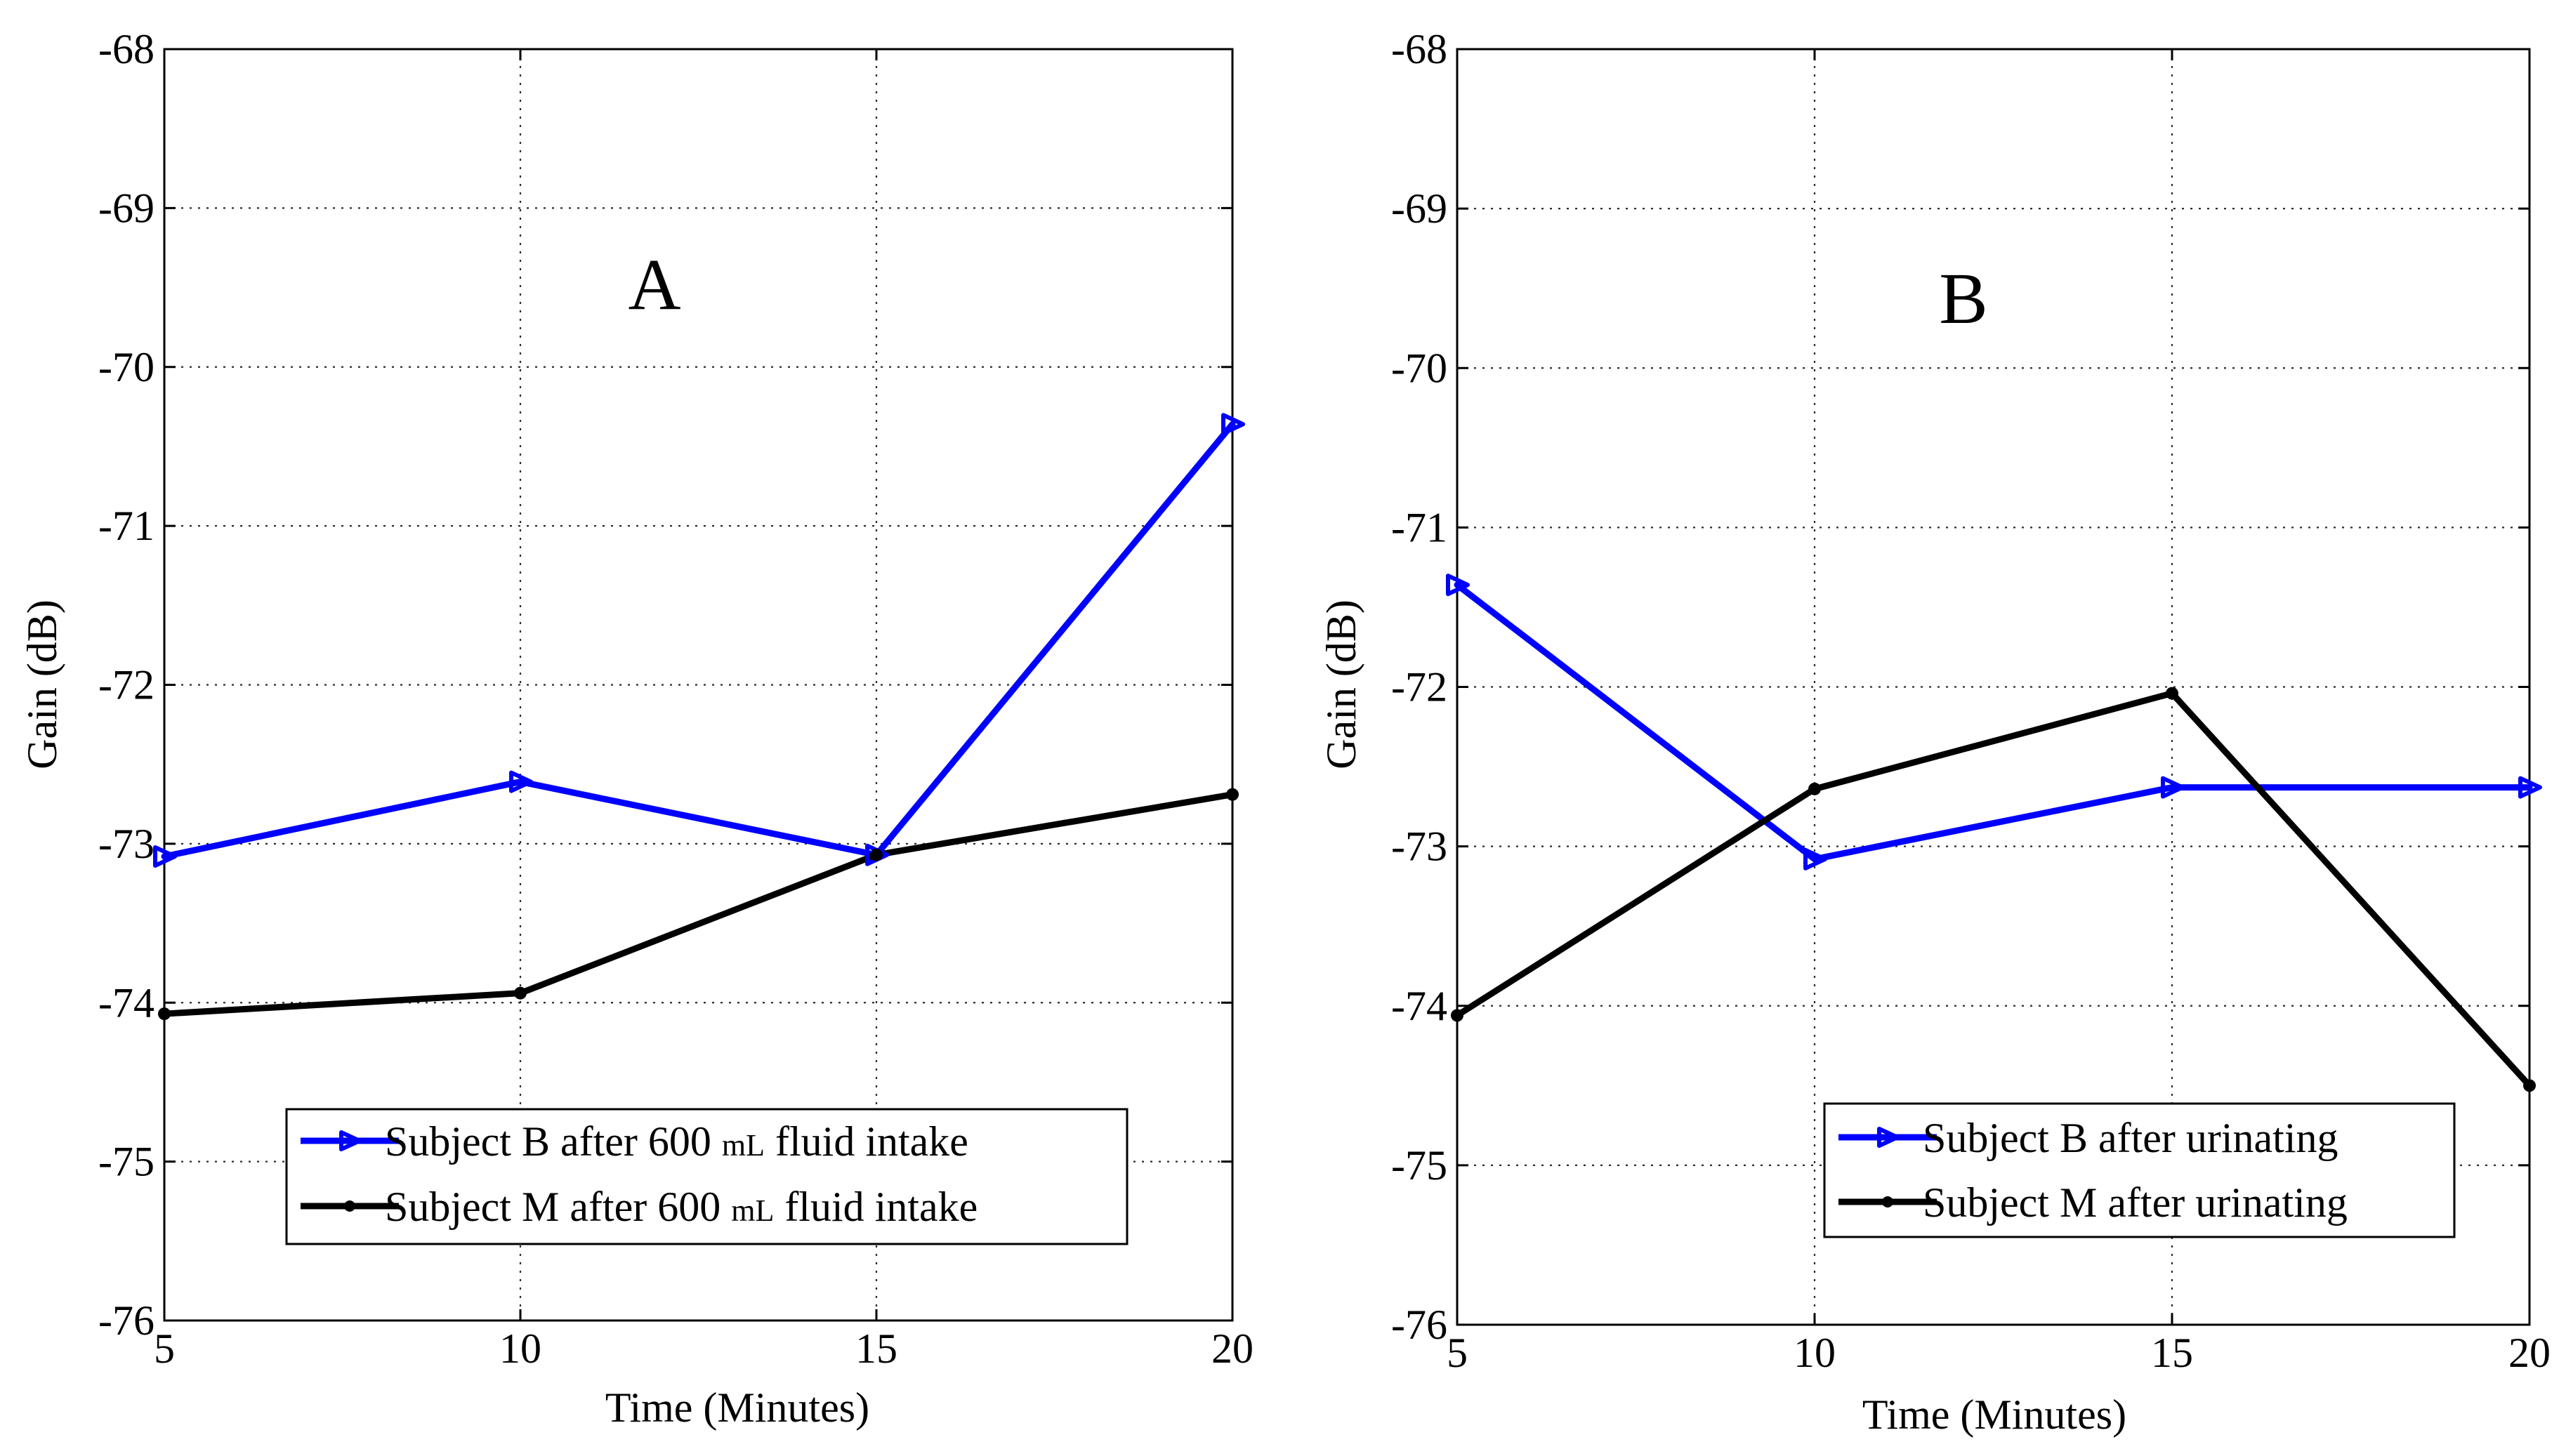 This screenshot has height=1456, width=2566. Describe the element at coordinates (2529, 1353) in the screenshot. I see `x-tick-label-b-3: 20` at that location.